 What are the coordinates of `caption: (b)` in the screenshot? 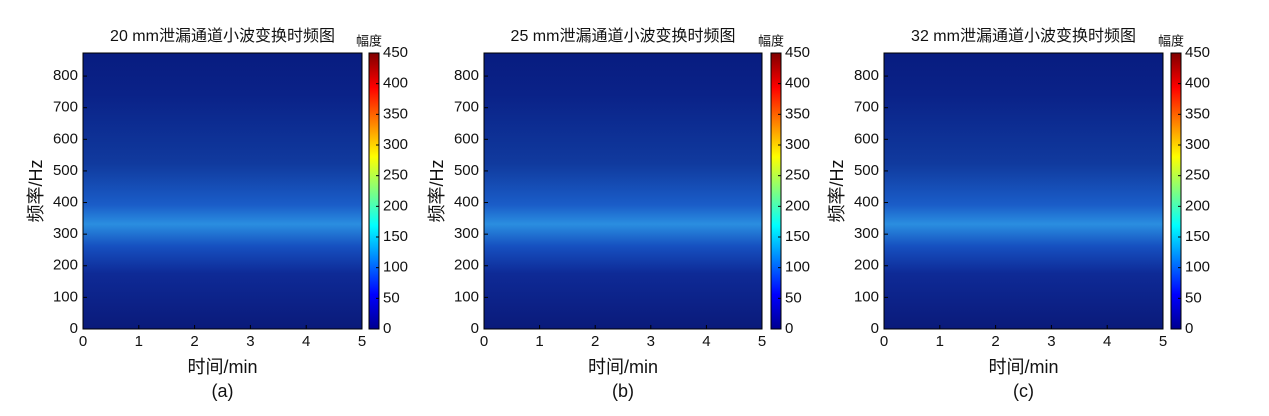 It's located at (623, 391).